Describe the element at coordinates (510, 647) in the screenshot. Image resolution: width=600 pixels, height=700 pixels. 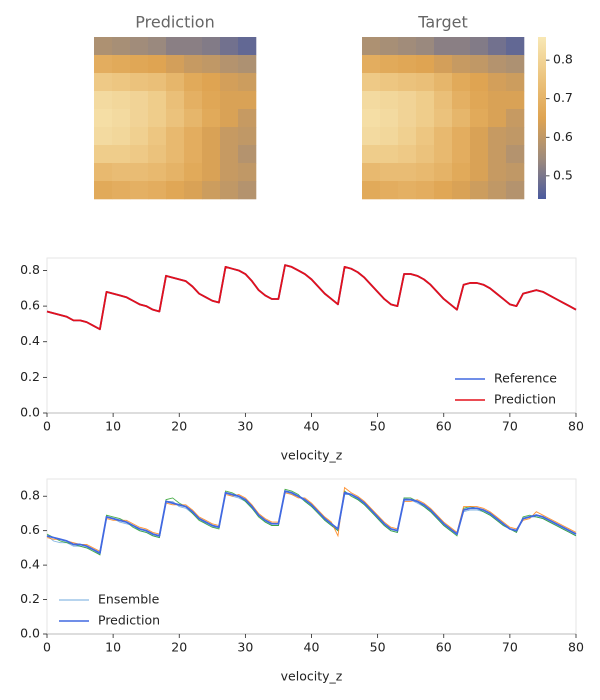
I see `x-tick-label: 70` at that location.